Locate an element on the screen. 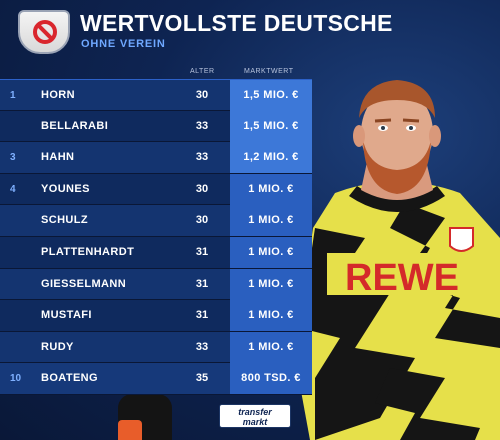 The width and height of the screenshot is (500, 440). player-beard is located at coordinates (397, 167).